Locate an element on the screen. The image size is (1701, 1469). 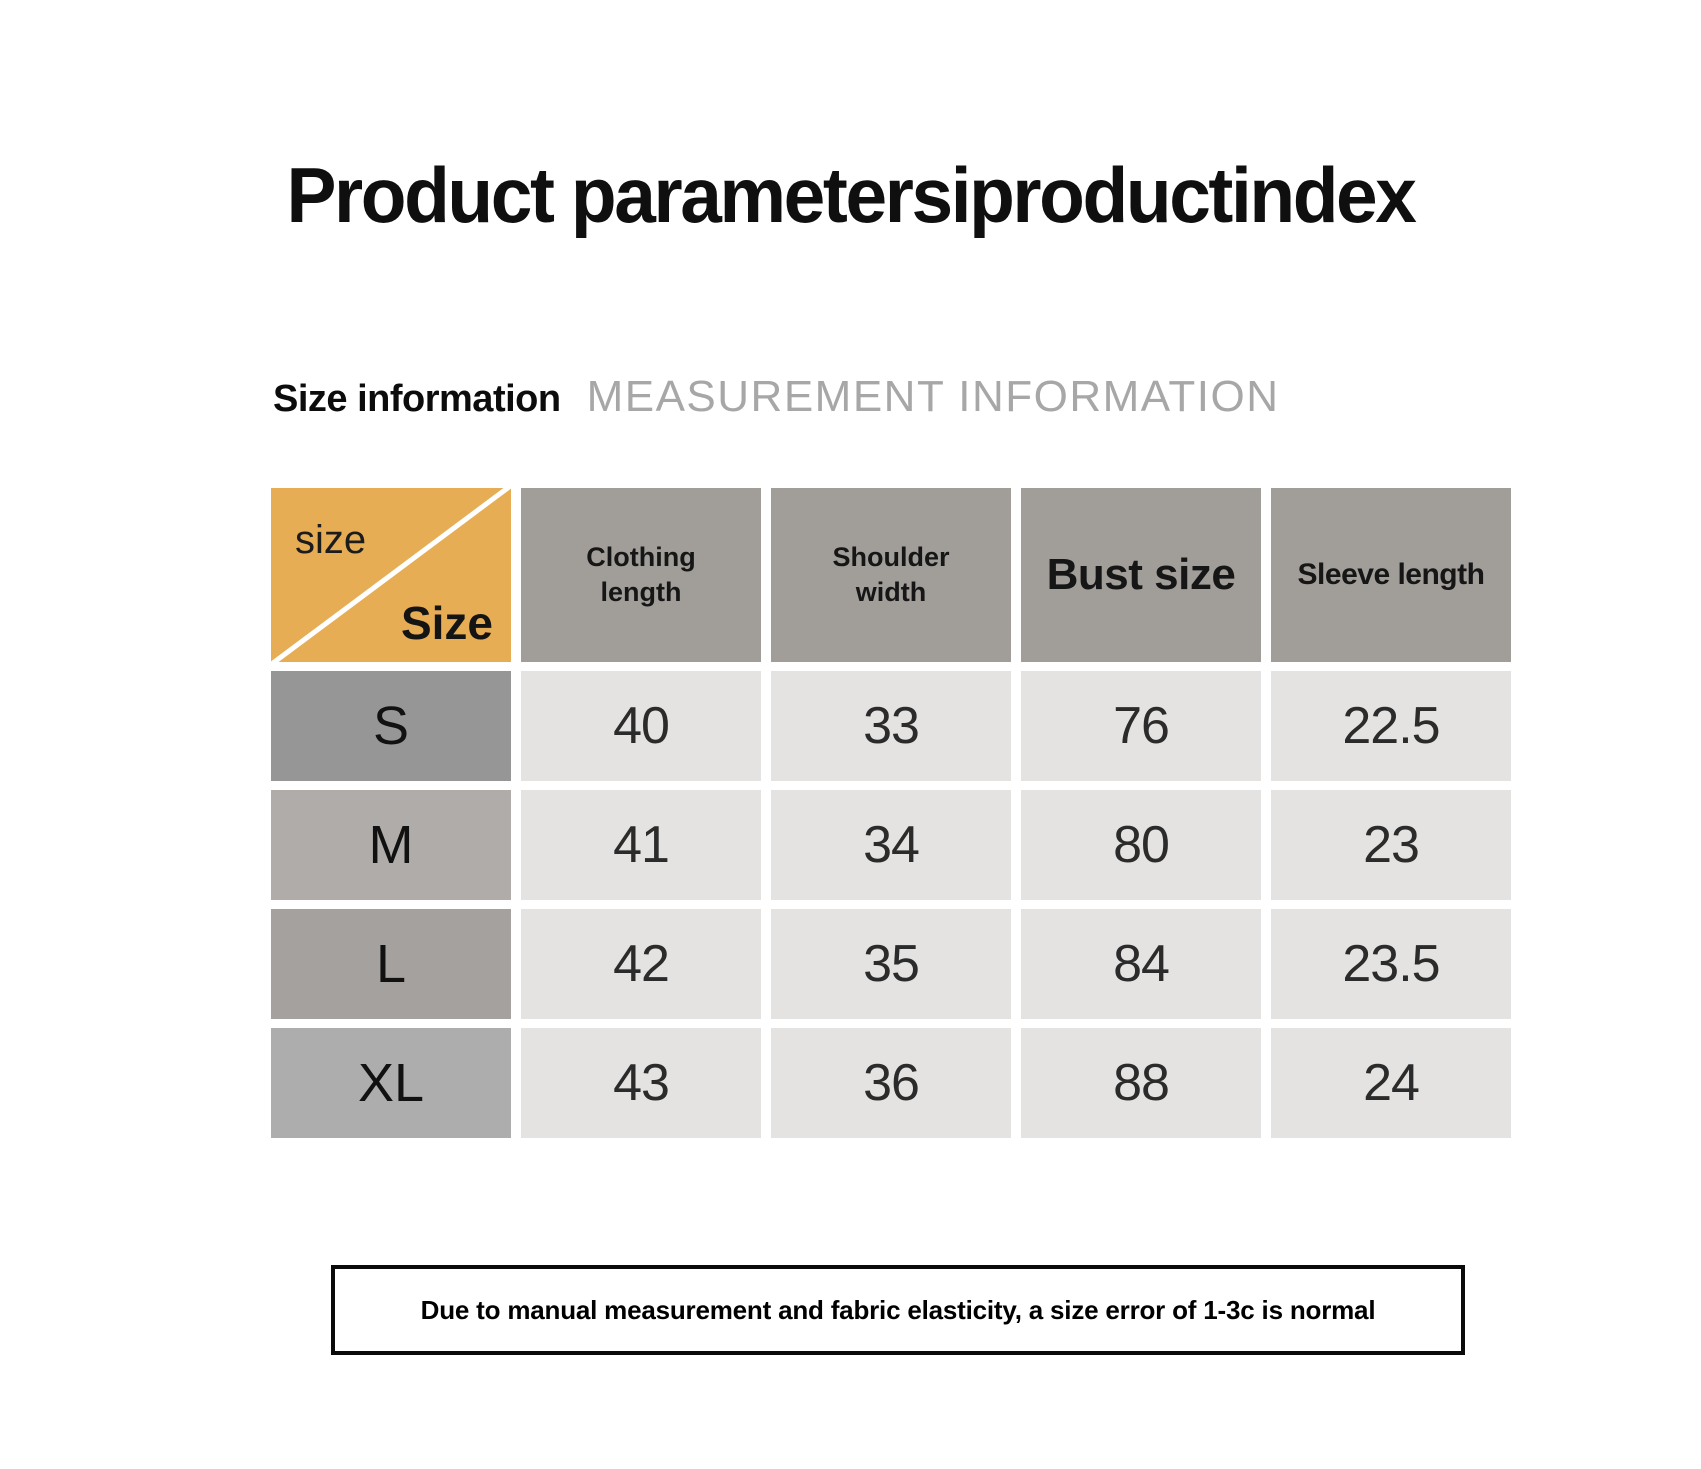
size-label-cell: XL is located at coordinates (391, 1083).